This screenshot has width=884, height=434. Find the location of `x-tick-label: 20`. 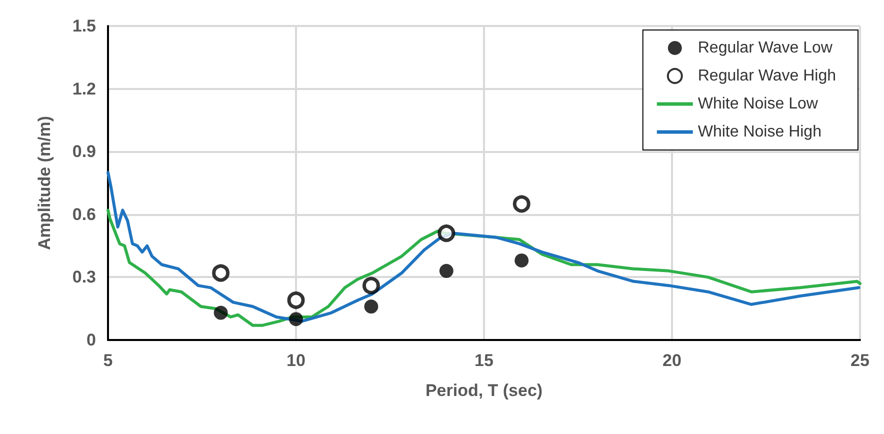

x-tick-label: 20 is located at coordinates (672, 360).